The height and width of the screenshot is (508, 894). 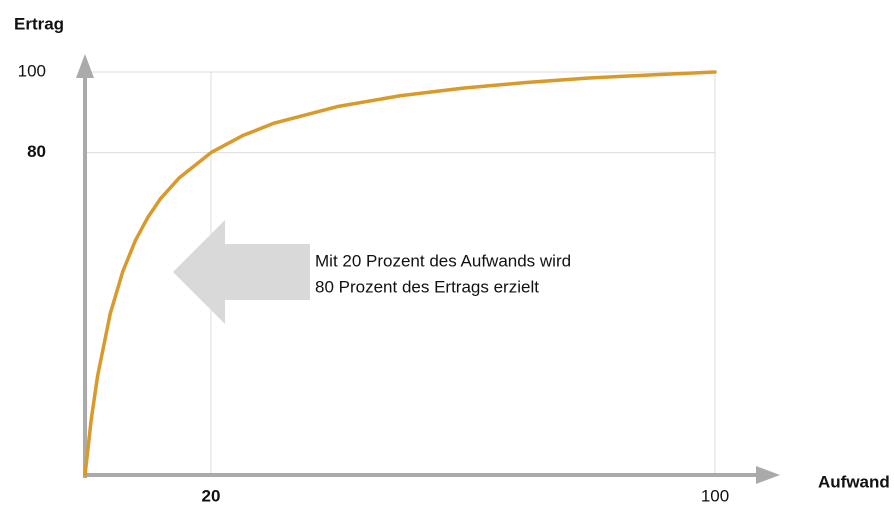 I want to click on y-axis-label: Ertrag, so click(x=39, y=23).